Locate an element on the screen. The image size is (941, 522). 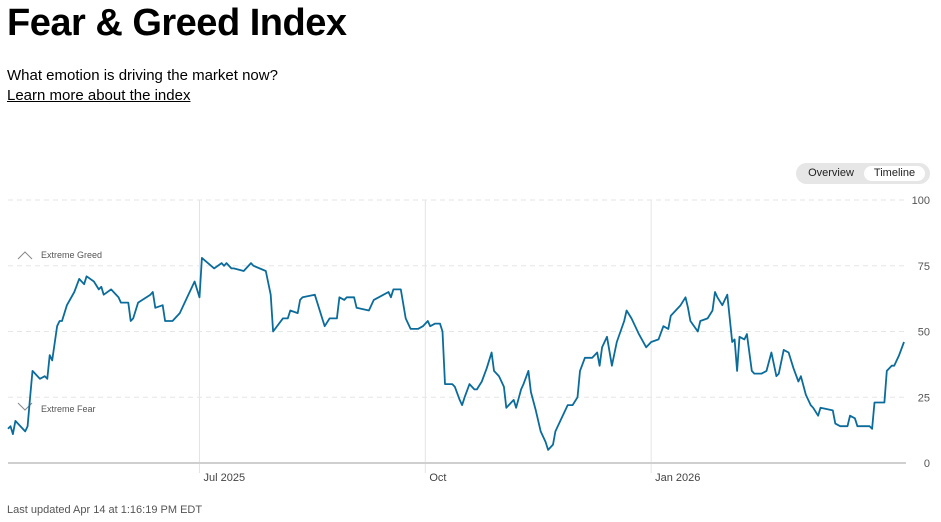
y-tick-label: 75 is located at coordinates (924, 267).